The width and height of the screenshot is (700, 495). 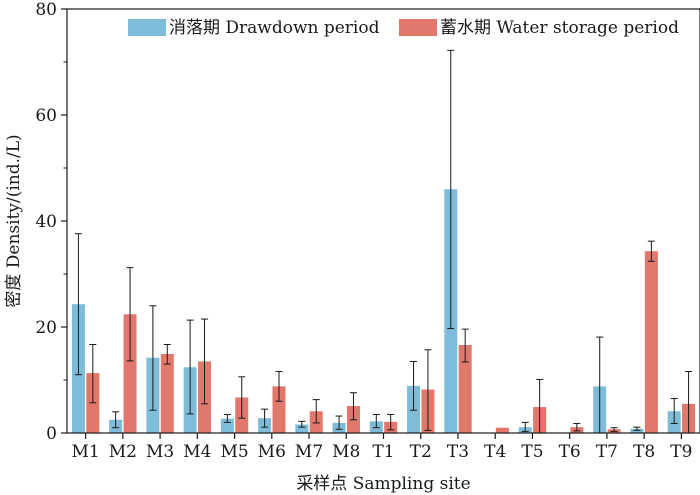 What do you see at coordinates (383, 484) in the screenshot?
I see `x-axis-title: 采样点 Sampling site` at bounding box center [383, 484].